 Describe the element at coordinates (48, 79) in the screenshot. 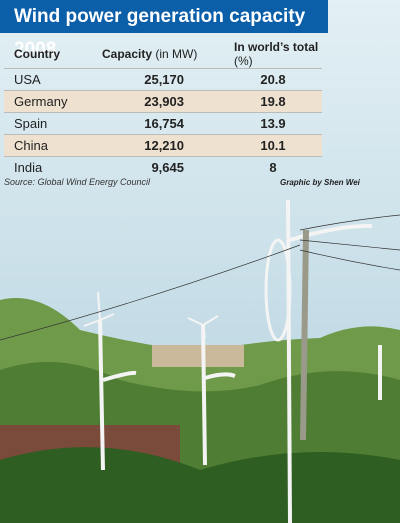

I see `table-cell: USA` at that location.